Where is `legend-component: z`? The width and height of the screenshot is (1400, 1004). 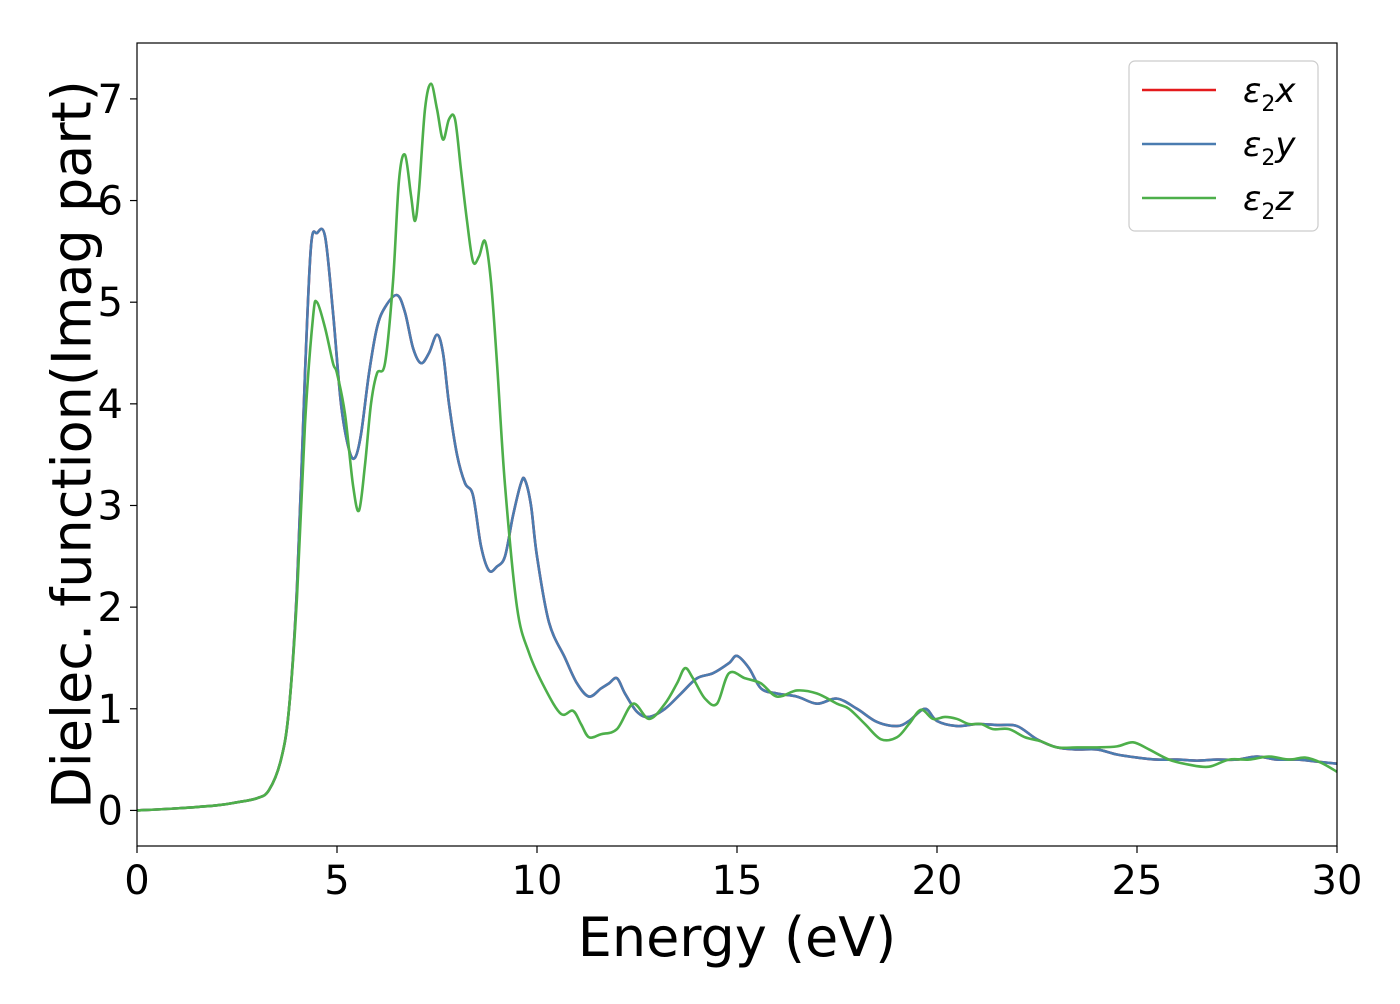
legend-component: z is located at coordinates (1284, 199).